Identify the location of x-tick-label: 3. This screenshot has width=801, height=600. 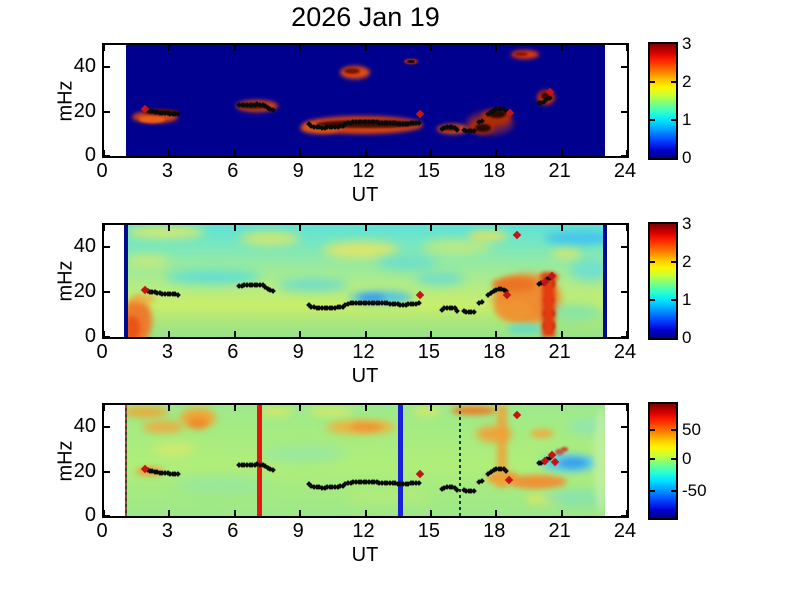
(167, 171).